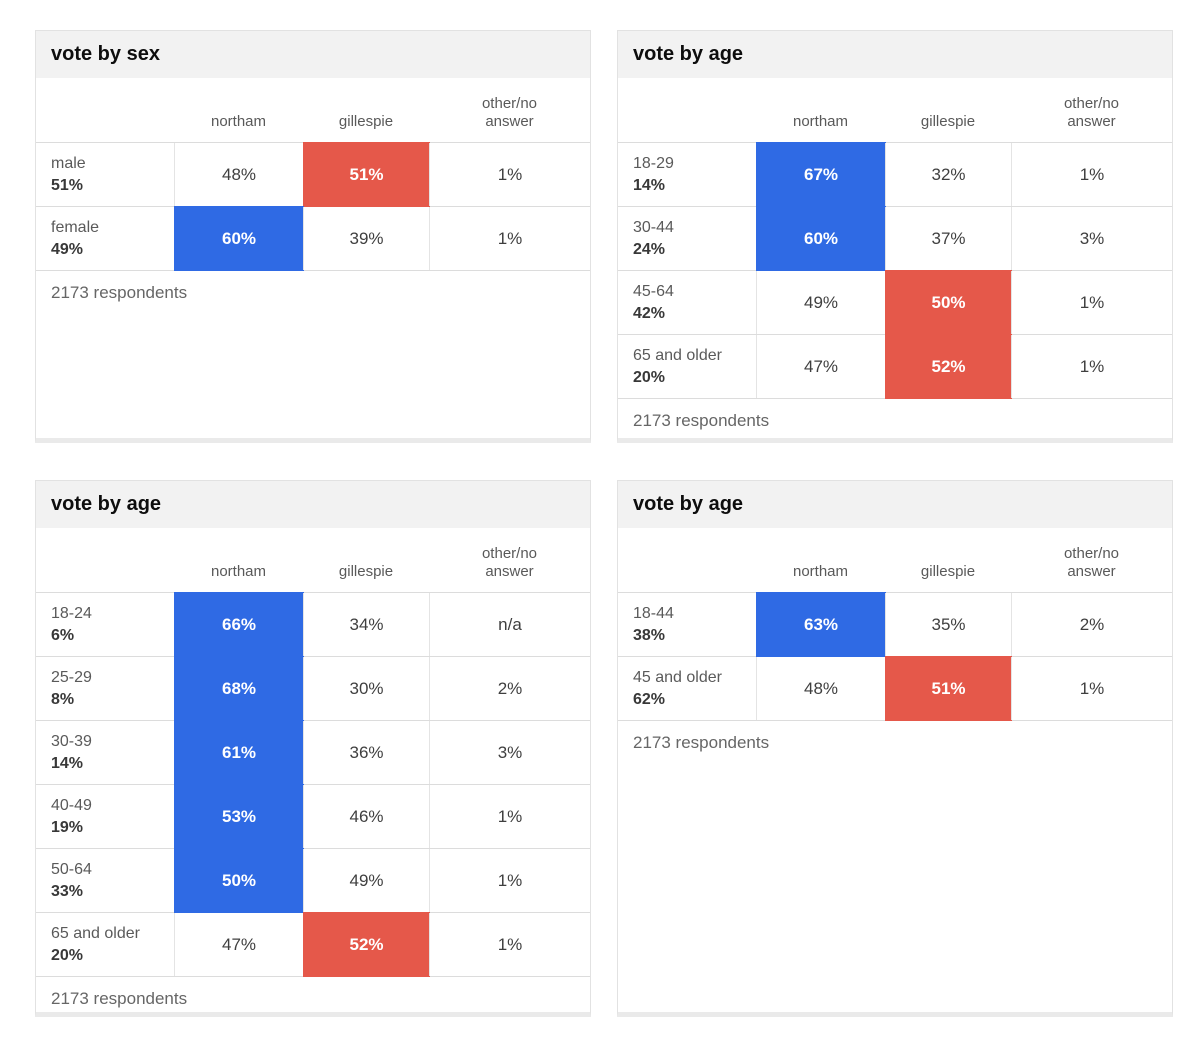 The height and width of the screenshot is (1048, 1200). I want to click on table-row: female 49% 60% 39% 1%, so click(313, 238).